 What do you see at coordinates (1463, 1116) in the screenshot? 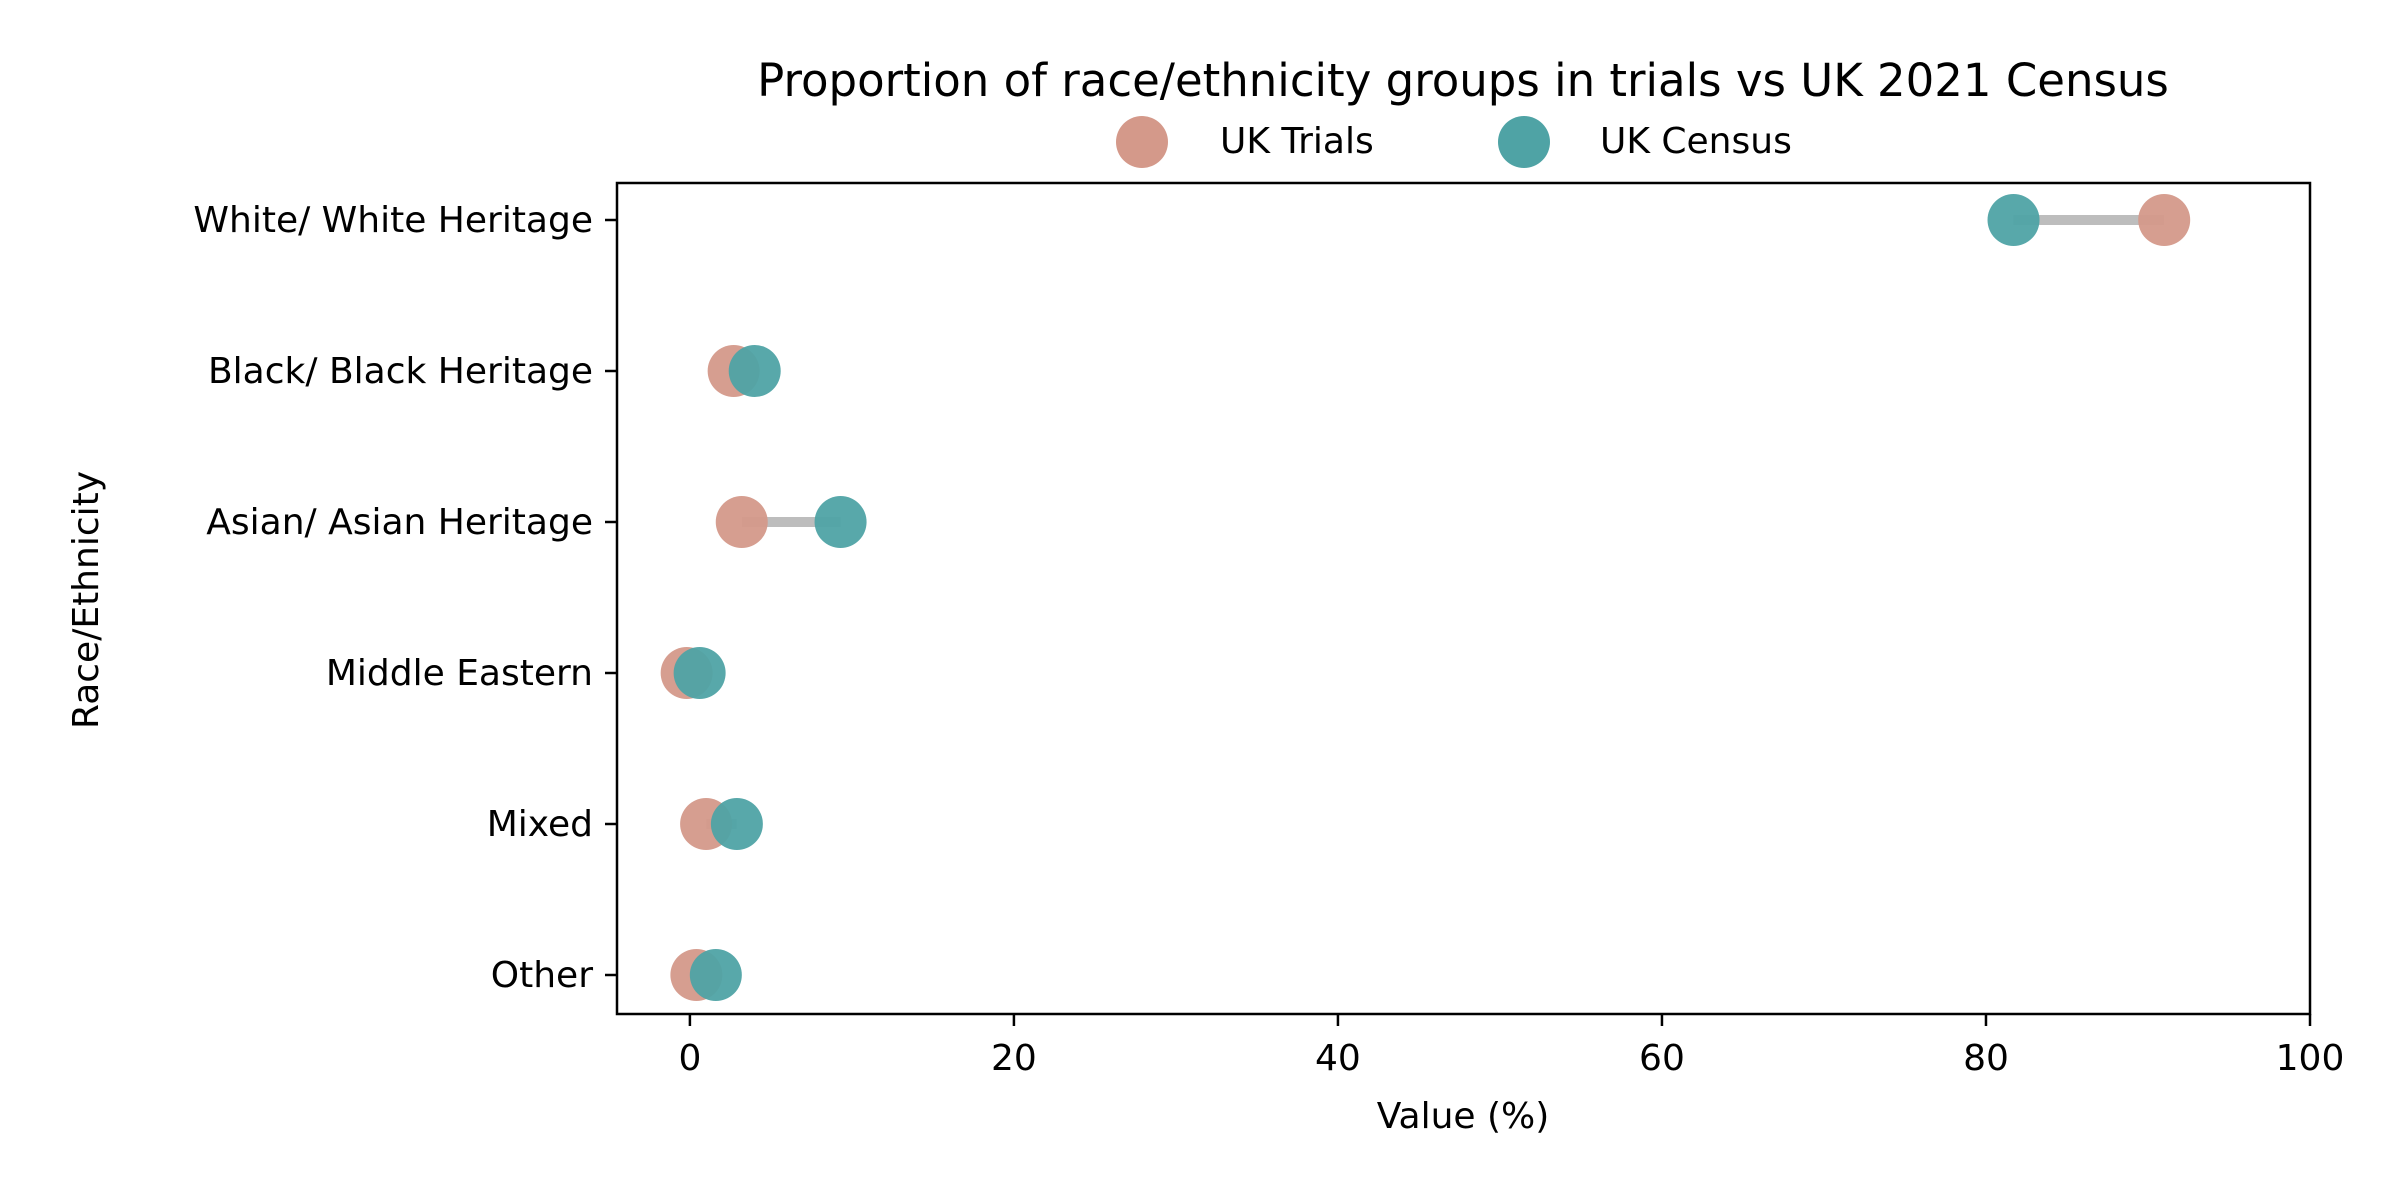
I see `x-axis-label: Value (%)` at bounding box center [1463, 1116].